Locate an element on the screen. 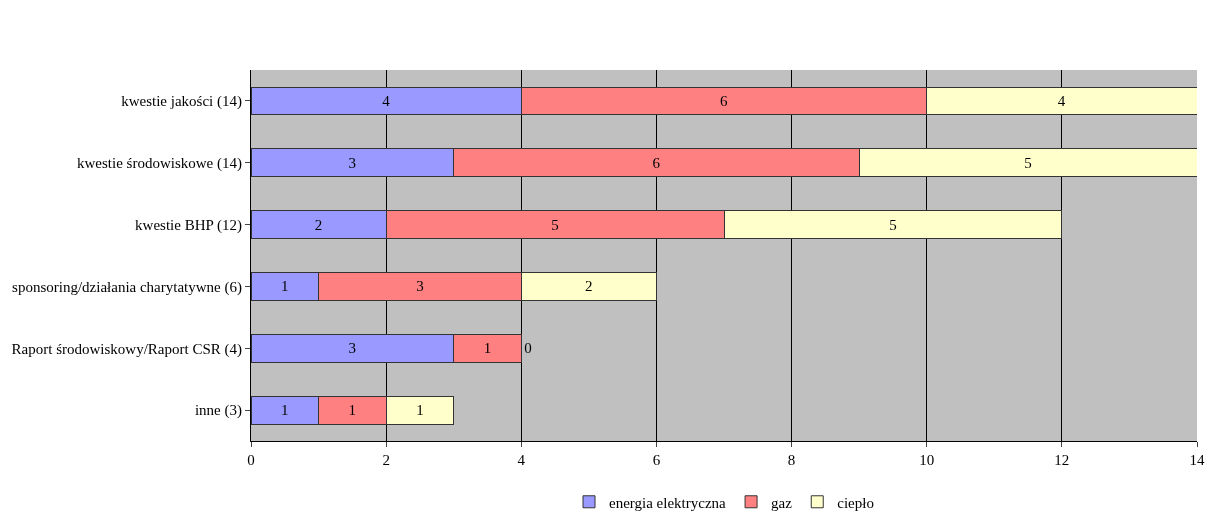 The width and height of the screenshot is (1227, 531). x-tick-label: 6 is located at coordinates (656, 460).